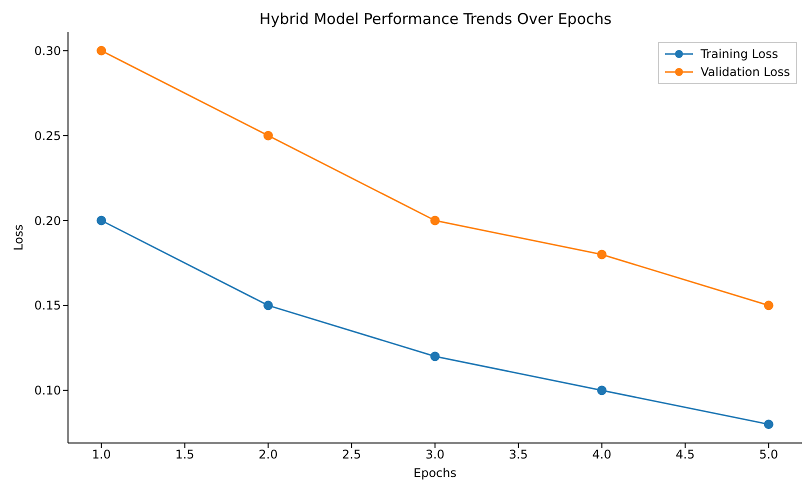 This screenshot has width=803, height=493. I want to click on y-tick-label: 0.20, so click(47, 221).